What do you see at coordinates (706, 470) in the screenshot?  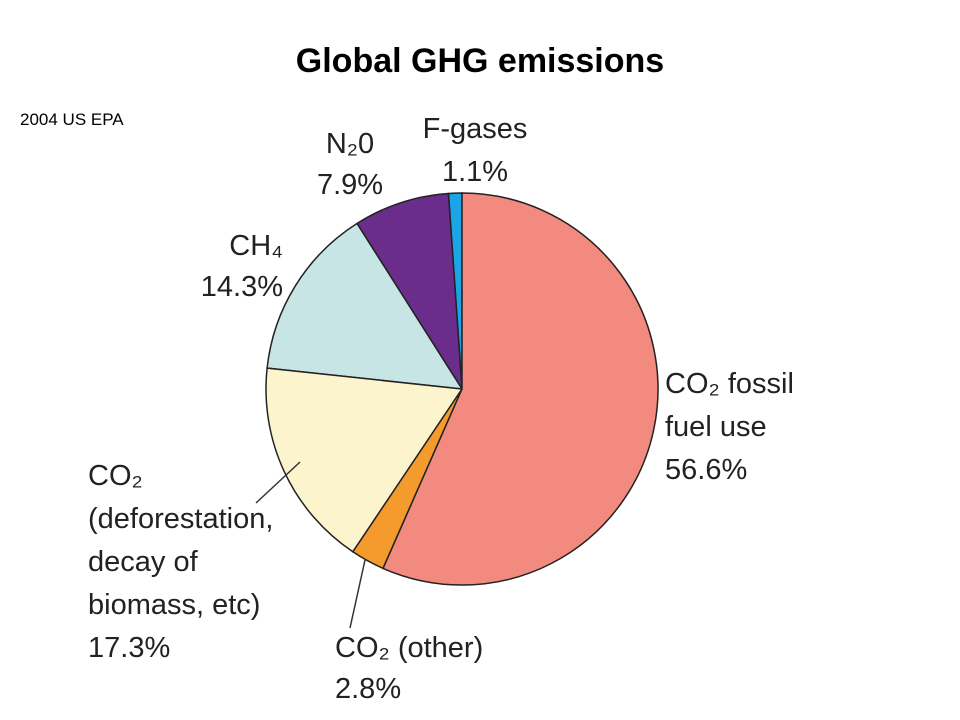 I see `slice-value: 56.6%` at bounding box center [706, 470].